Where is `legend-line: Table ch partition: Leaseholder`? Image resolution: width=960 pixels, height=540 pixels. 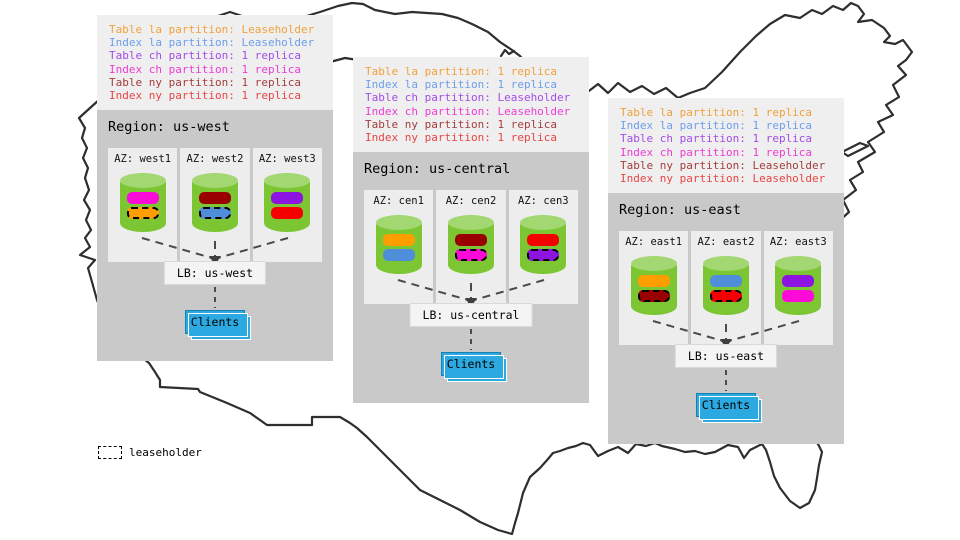 legend-line: Table ch partition: Leaseholder is located at coordinates (468, 98).